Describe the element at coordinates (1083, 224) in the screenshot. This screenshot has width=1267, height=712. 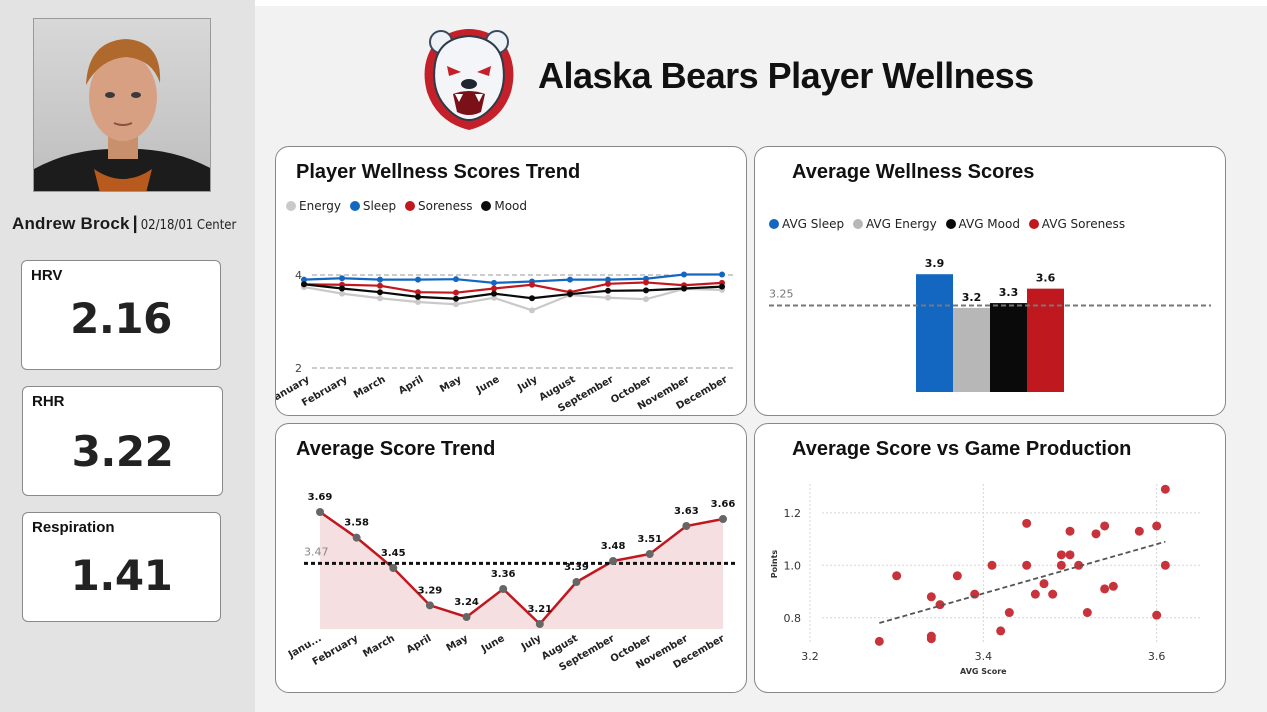
I see `legend-label: AVG Soreness` at that location.